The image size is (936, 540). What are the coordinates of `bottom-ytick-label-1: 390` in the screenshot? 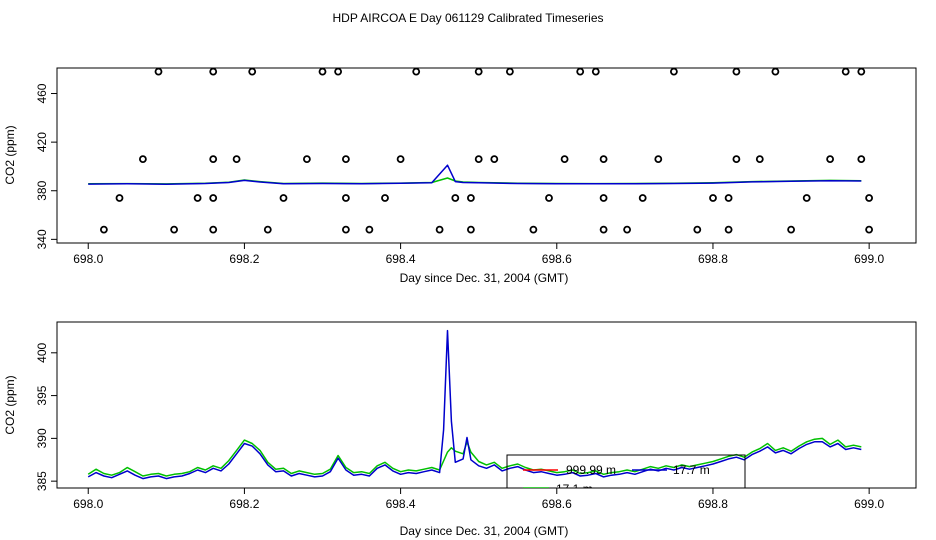 It's located at (42, 438).